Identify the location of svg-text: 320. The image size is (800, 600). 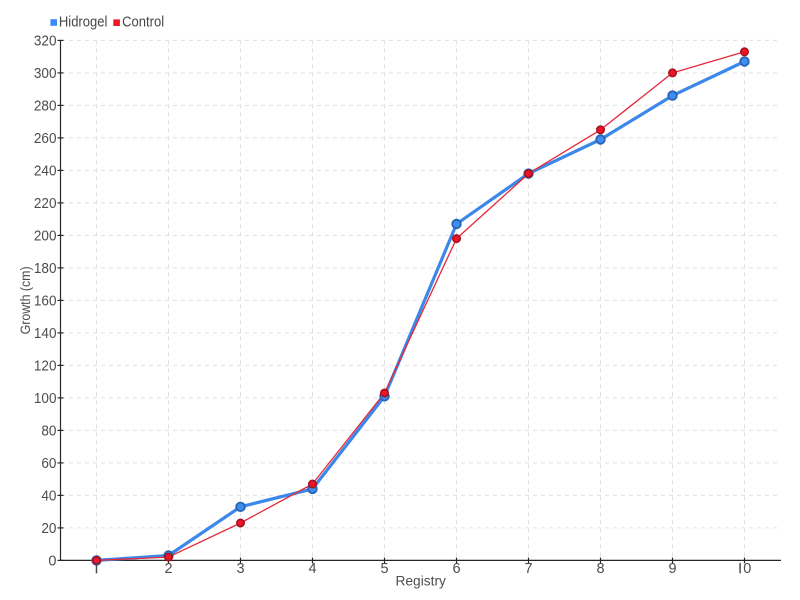
(45, 41).